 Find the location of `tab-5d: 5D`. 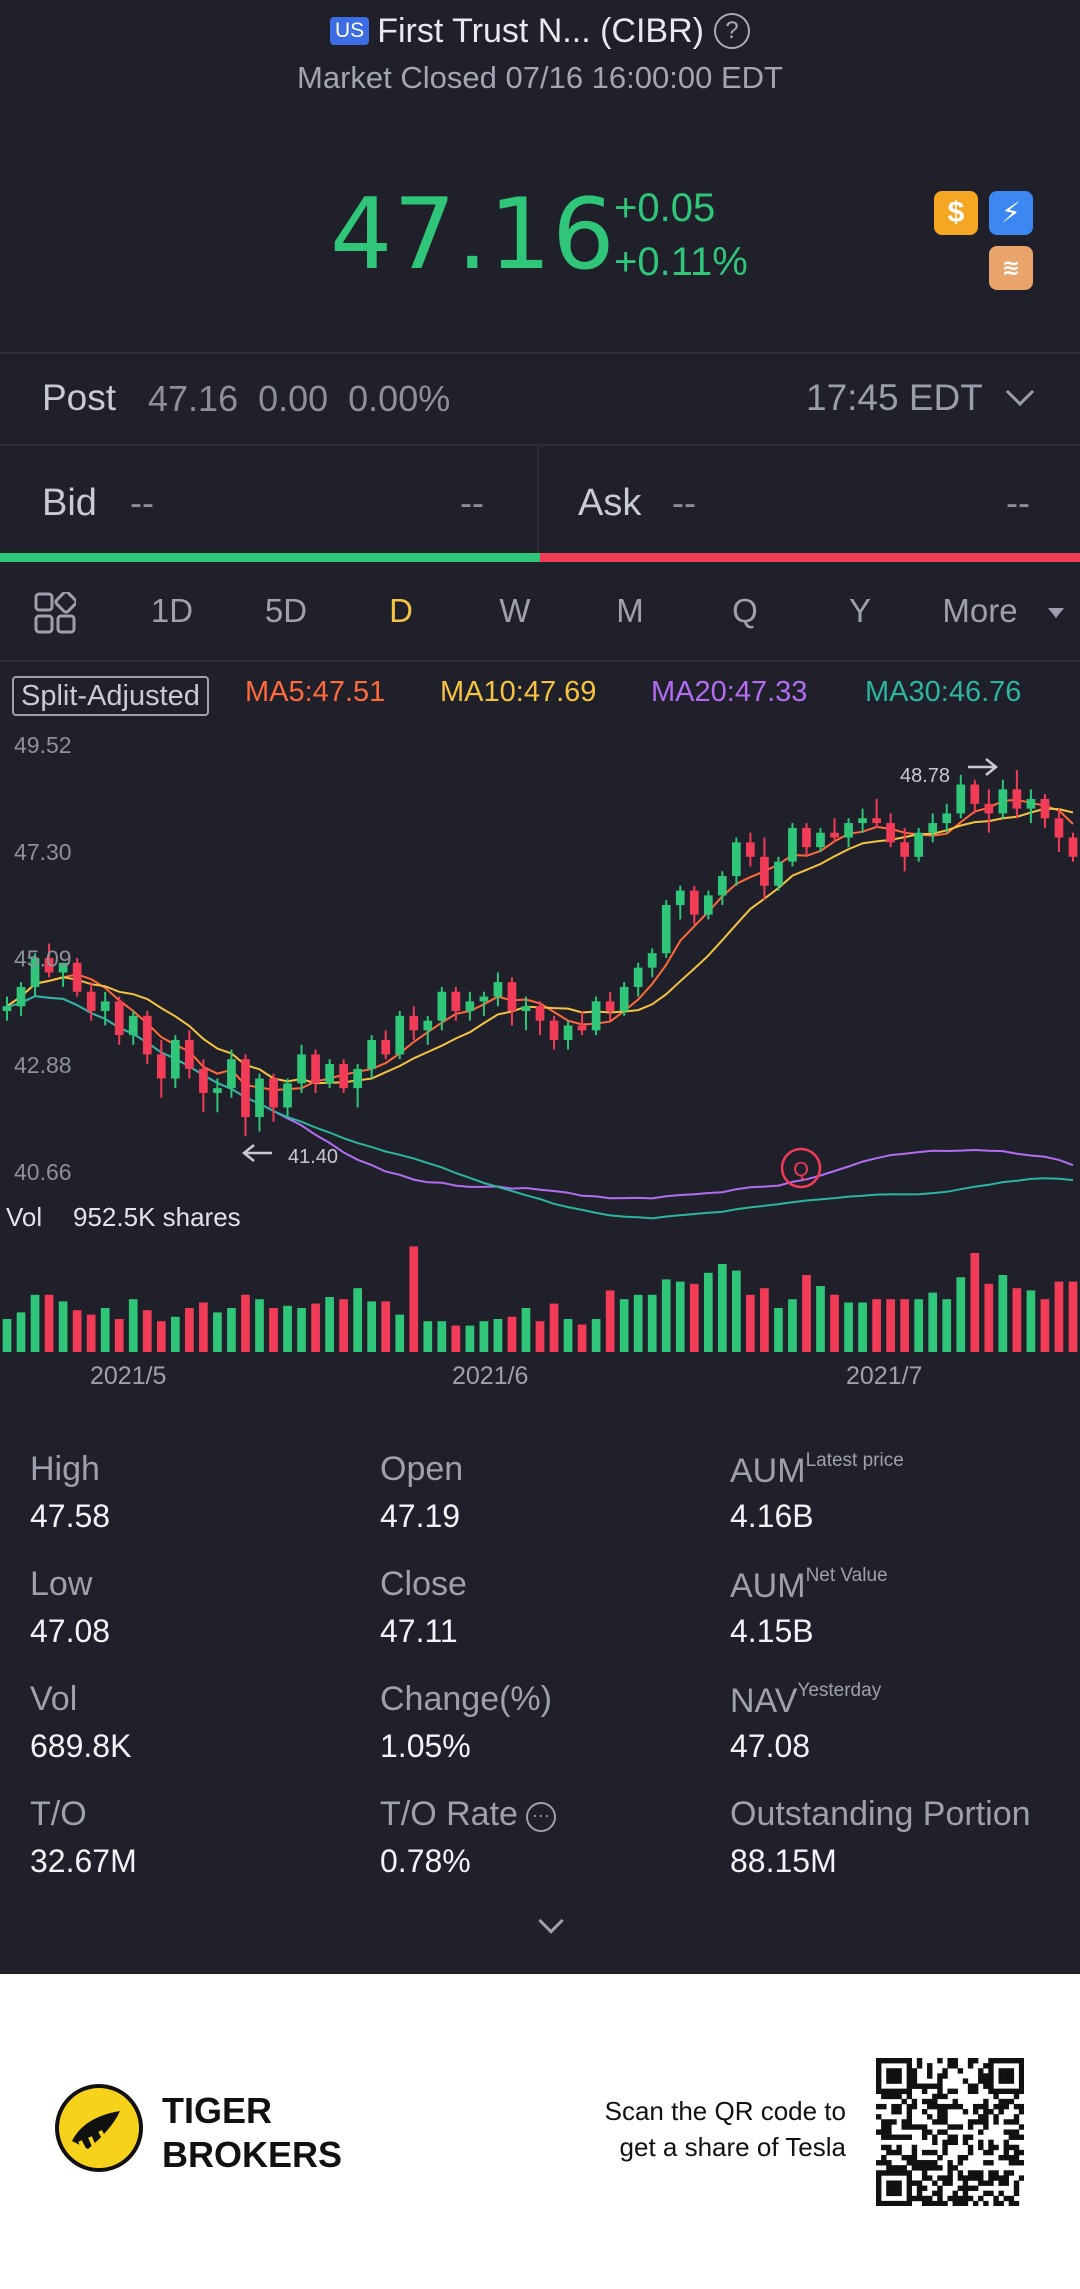

tab-5d: 5D is located at coordinates (286, 610).